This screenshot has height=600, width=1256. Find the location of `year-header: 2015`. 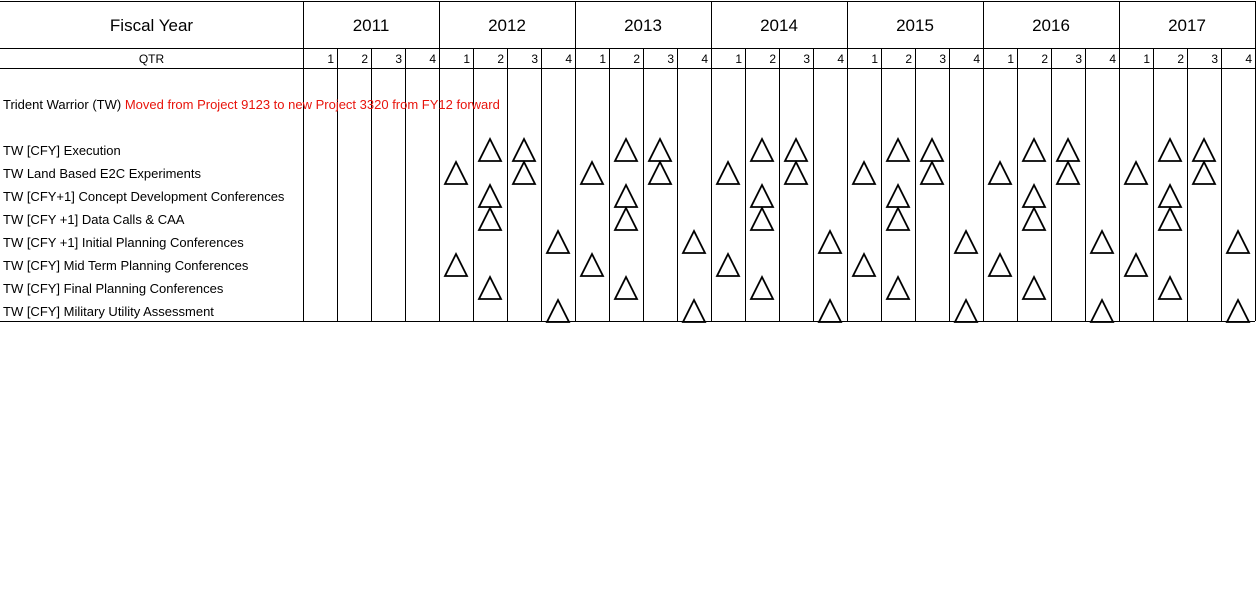

year-header: 2015 is located at coordinates (915, 25).